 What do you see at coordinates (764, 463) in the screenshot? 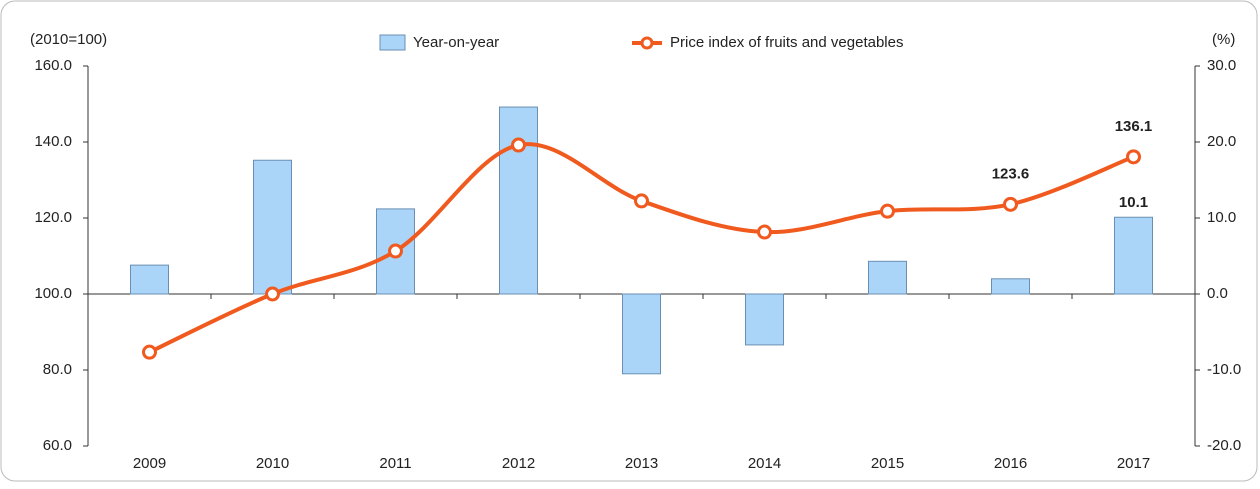
I see `x-tick-label: 2014` at bounding box center [764, 463].